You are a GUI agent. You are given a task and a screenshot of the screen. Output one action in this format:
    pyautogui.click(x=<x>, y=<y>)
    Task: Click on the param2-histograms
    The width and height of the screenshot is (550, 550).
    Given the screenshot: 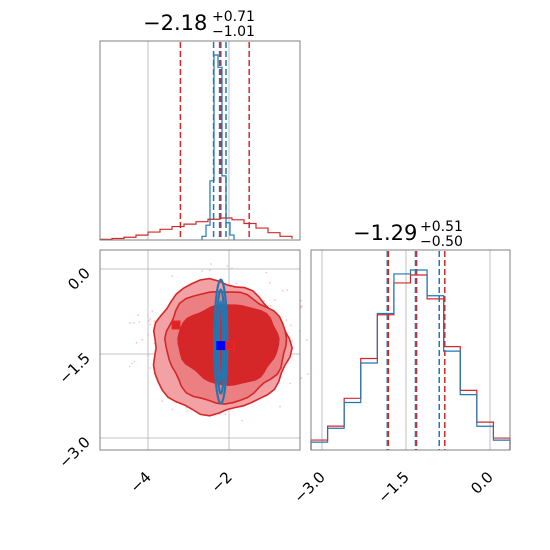 What is the action you would take?
    pyautogui.click(x=410, y=350)
    